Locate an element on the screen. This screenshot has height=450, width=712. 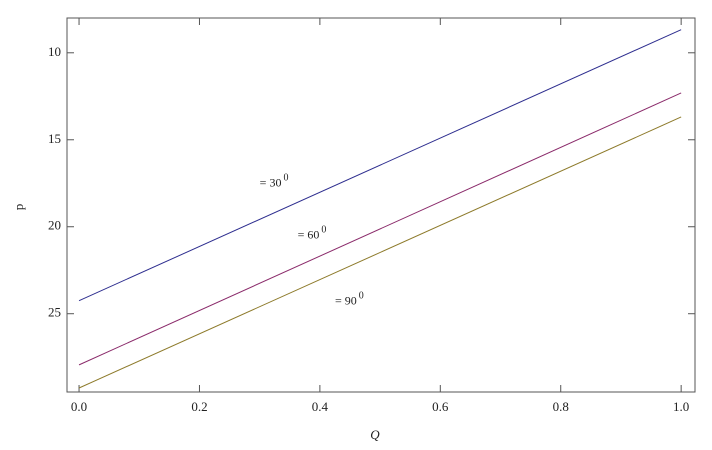
annotation: = 60 0 is located at coordinates (312, 233).